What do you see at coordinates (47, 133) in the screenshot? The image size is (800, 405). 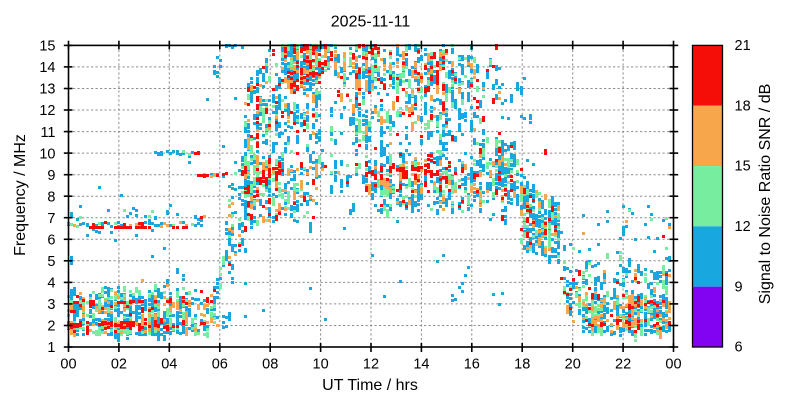 I see `svg-text: 11` at bounding box center [47, 133].